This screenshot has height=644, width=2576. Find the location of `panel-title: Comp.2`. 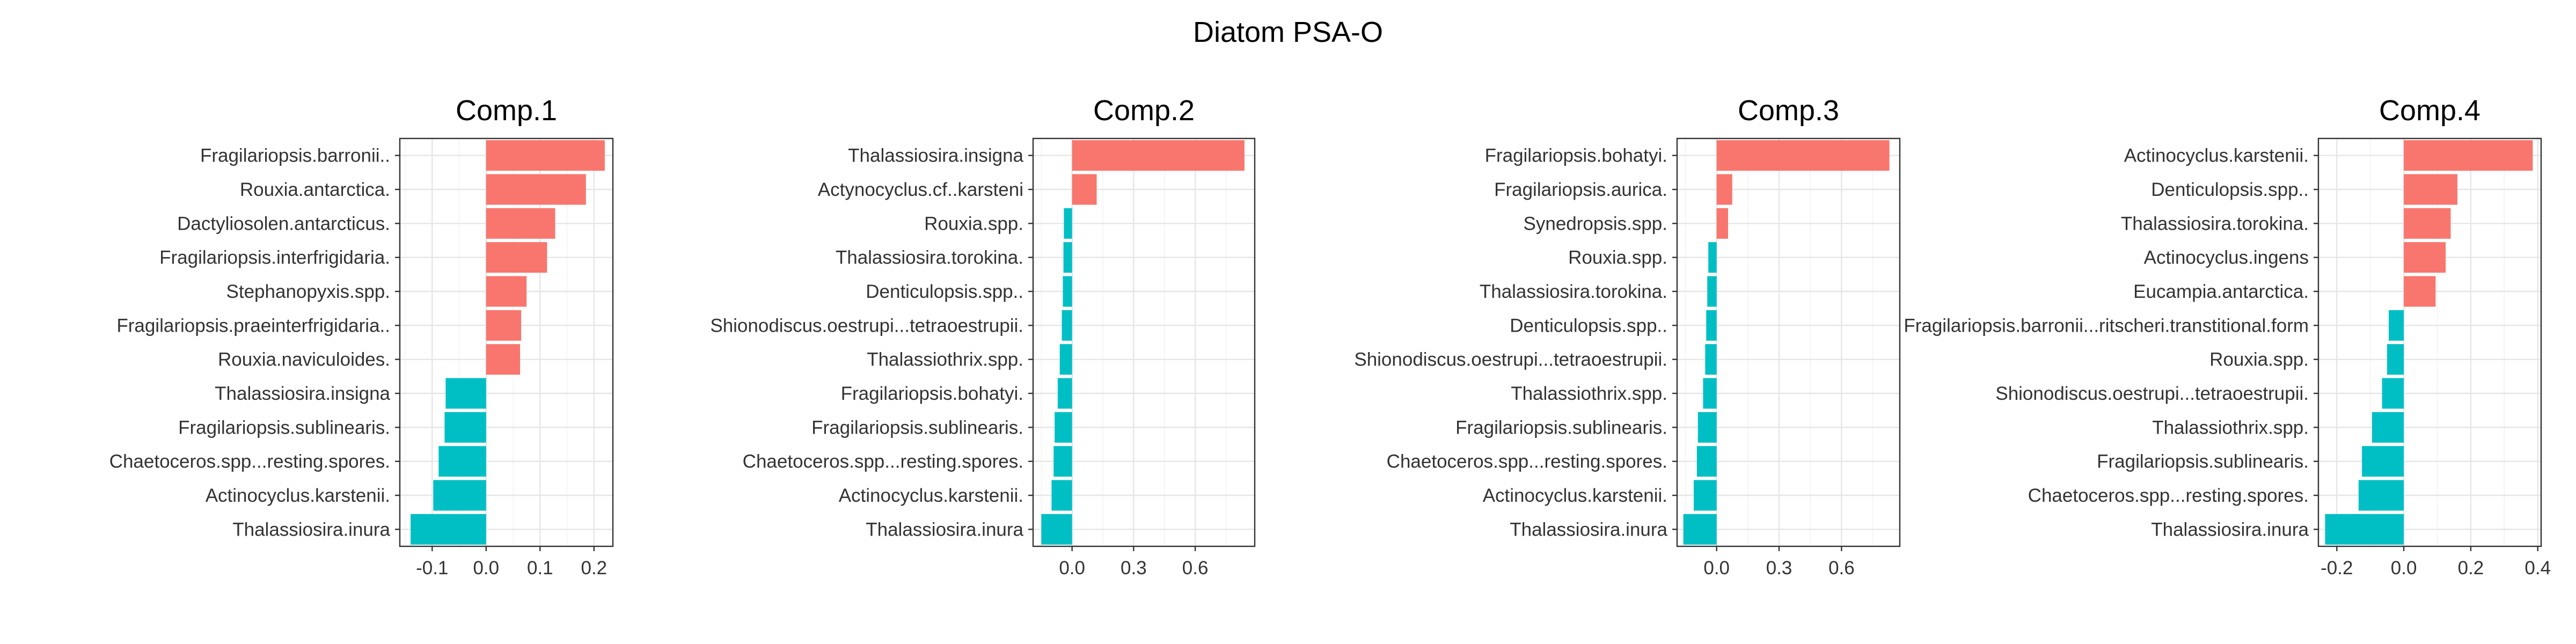

panel-title: Comp.2 is located at coordinates (1144, 110).